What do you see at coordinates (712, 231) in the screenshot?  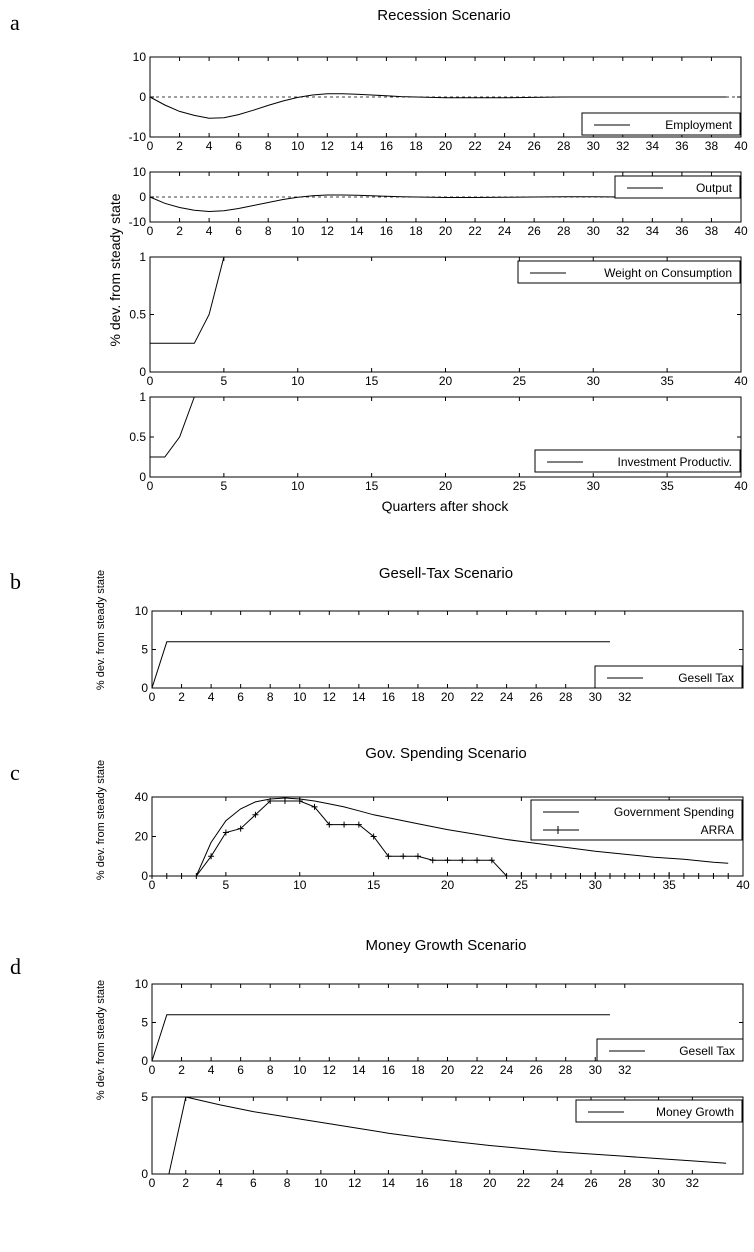 I see `x-tick-label: 38` at bounding box center [712, 231].